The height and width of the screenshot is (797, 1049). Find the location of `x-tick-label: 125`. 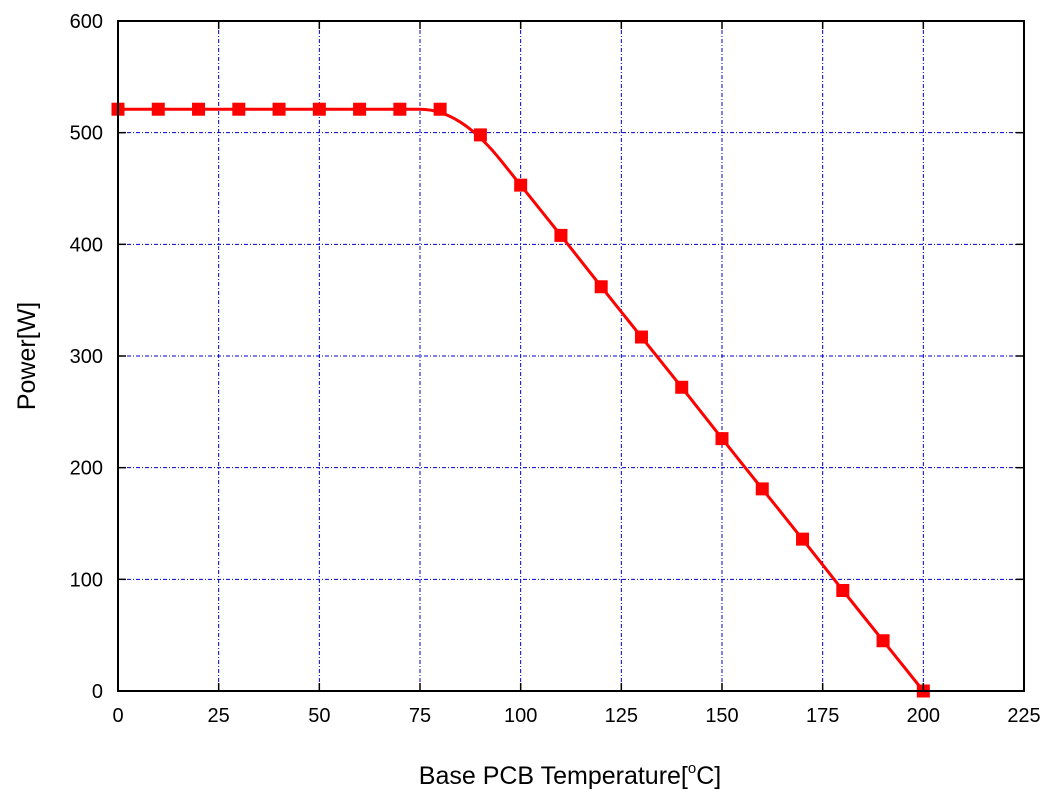

x-tick-label: 125 is located at coordinates (621, 716).